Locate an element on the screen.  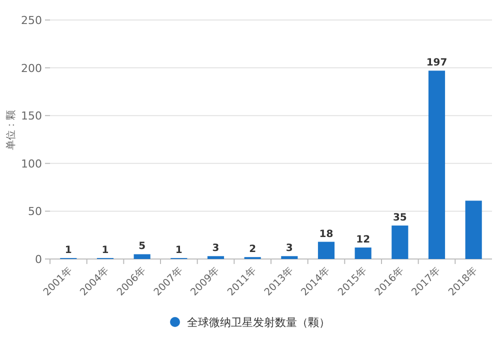
data-label: 35 is located at coordinates (399, 218).